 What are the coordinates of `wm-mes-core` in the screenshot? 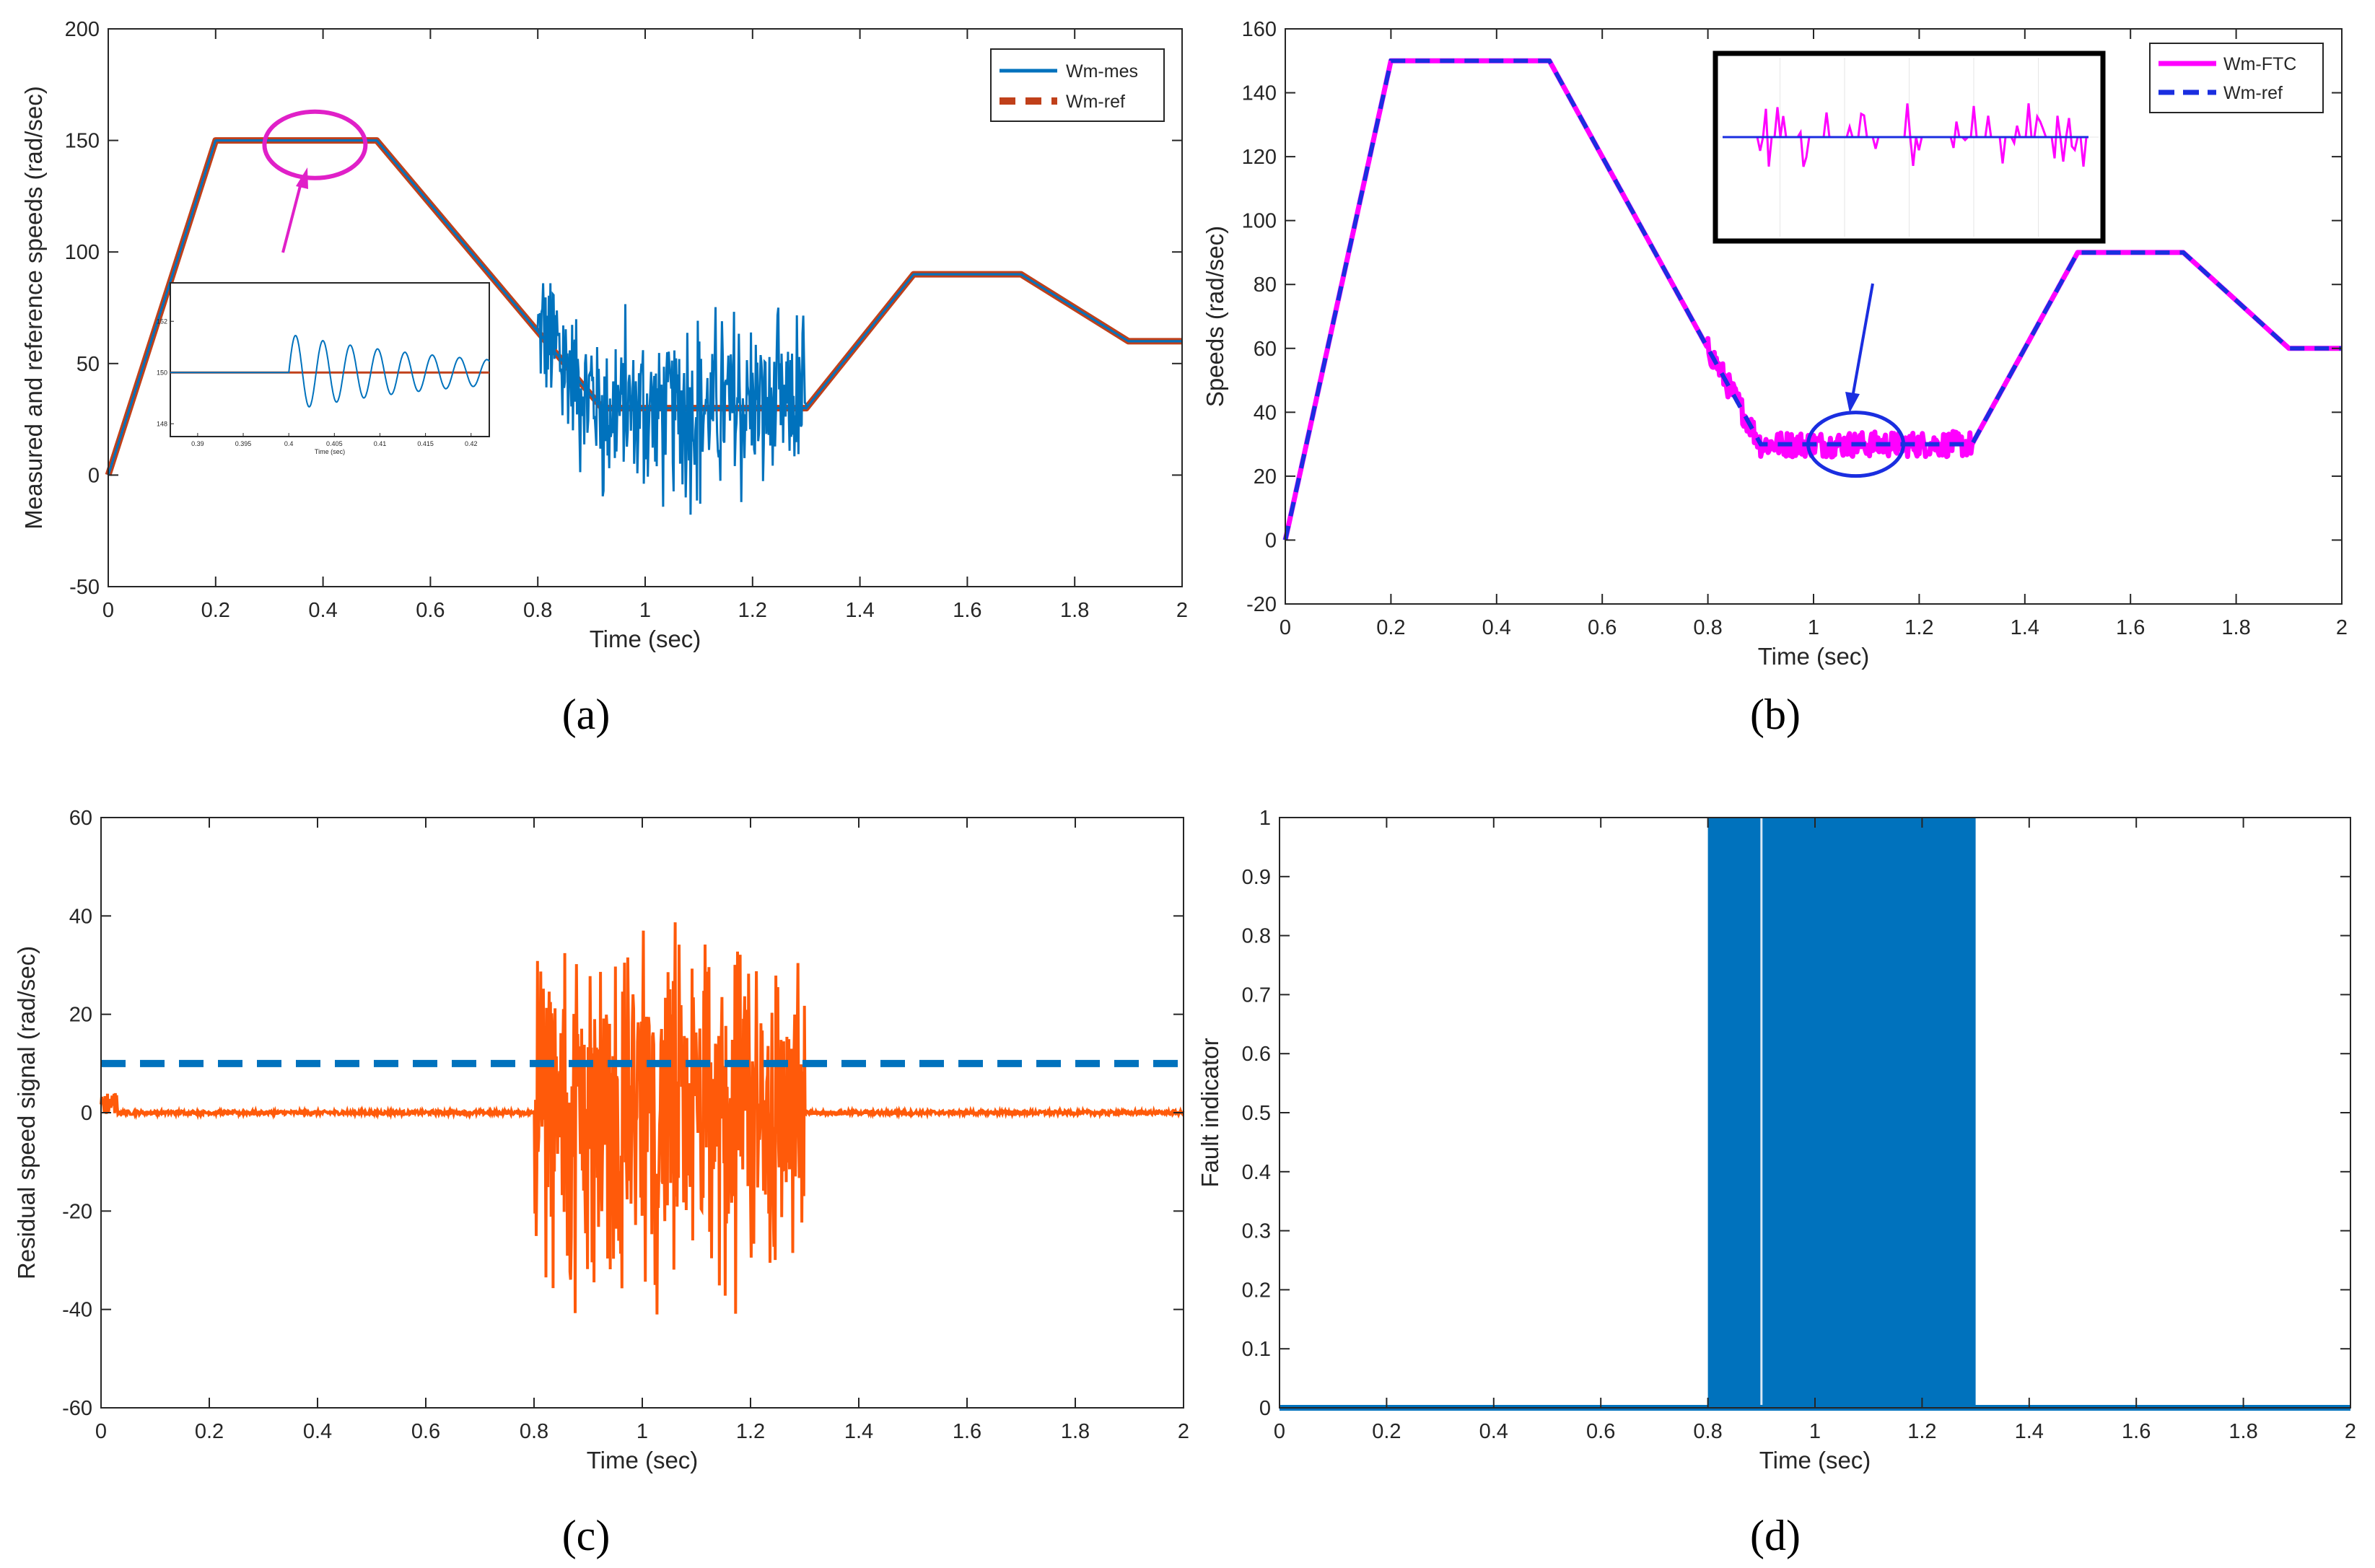 It's located at (644, 307).